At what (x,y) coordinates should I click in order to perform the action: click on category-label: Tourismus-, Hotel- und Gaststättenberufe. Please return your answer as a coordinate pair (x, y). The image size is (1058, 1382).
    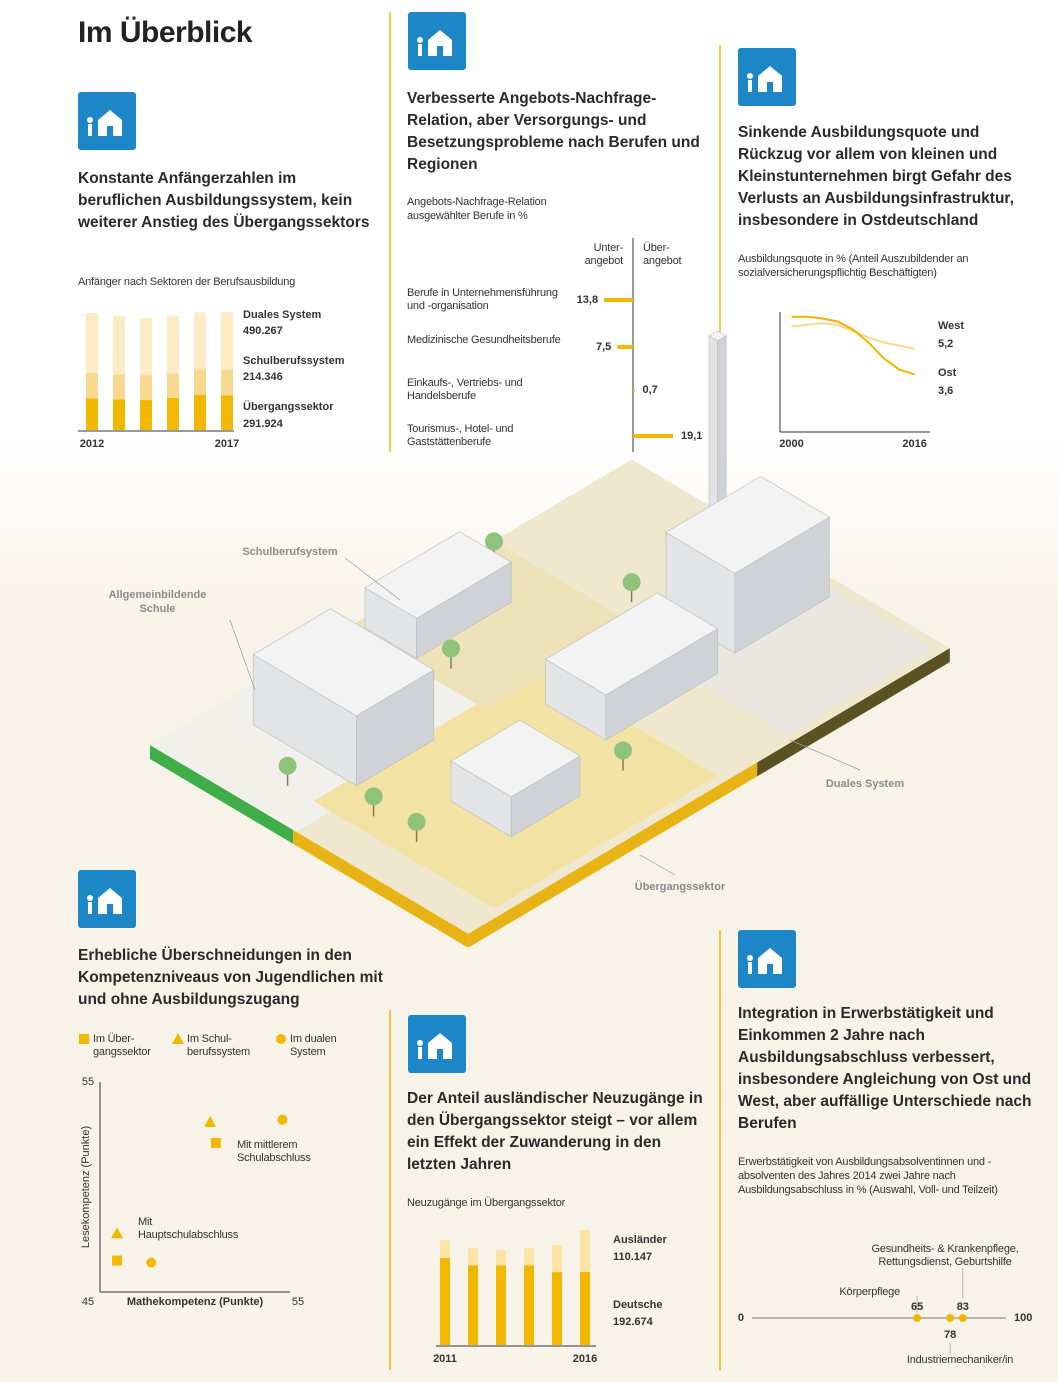
    Looking at the image, I should click on (460, 435).